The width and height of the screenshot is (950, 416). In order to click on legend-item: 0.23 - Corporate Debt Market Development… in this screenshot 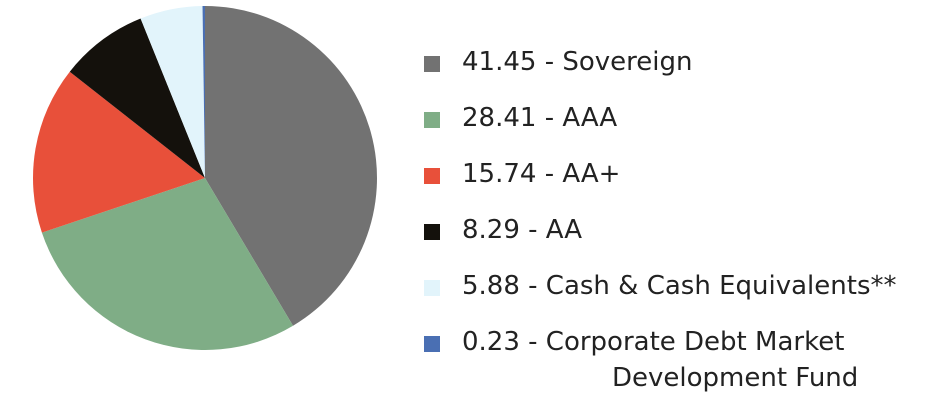, I will do `click(682, 358)`.